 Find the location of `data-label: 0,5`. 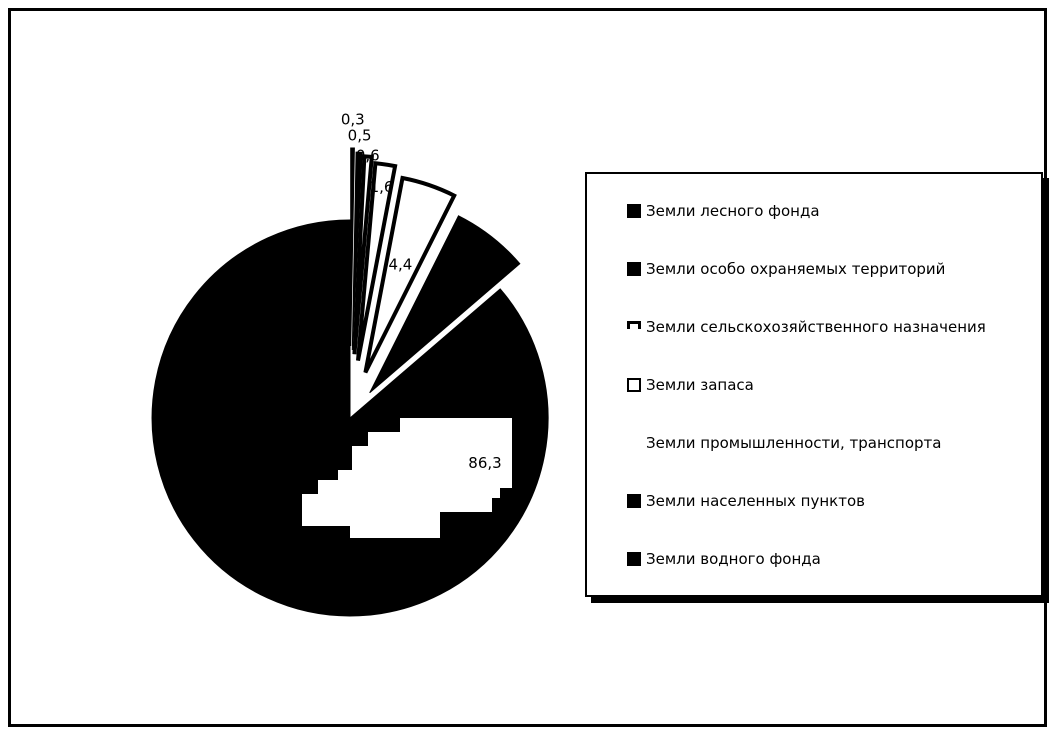

data-label: 0,5 is located at coordinates (360, 135).